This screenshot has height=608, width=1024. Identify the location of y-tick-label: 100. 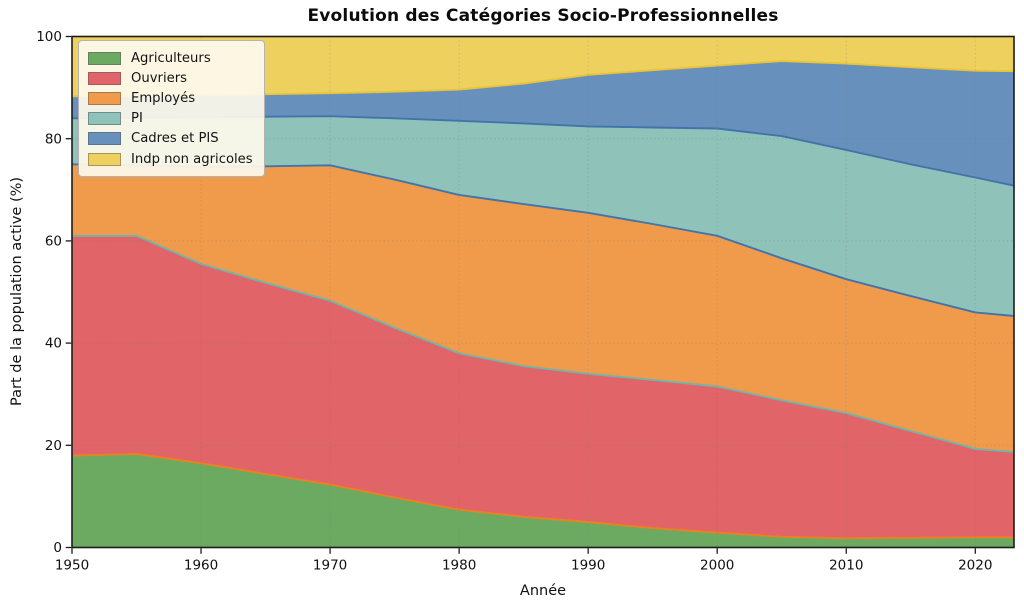
(49, 37).